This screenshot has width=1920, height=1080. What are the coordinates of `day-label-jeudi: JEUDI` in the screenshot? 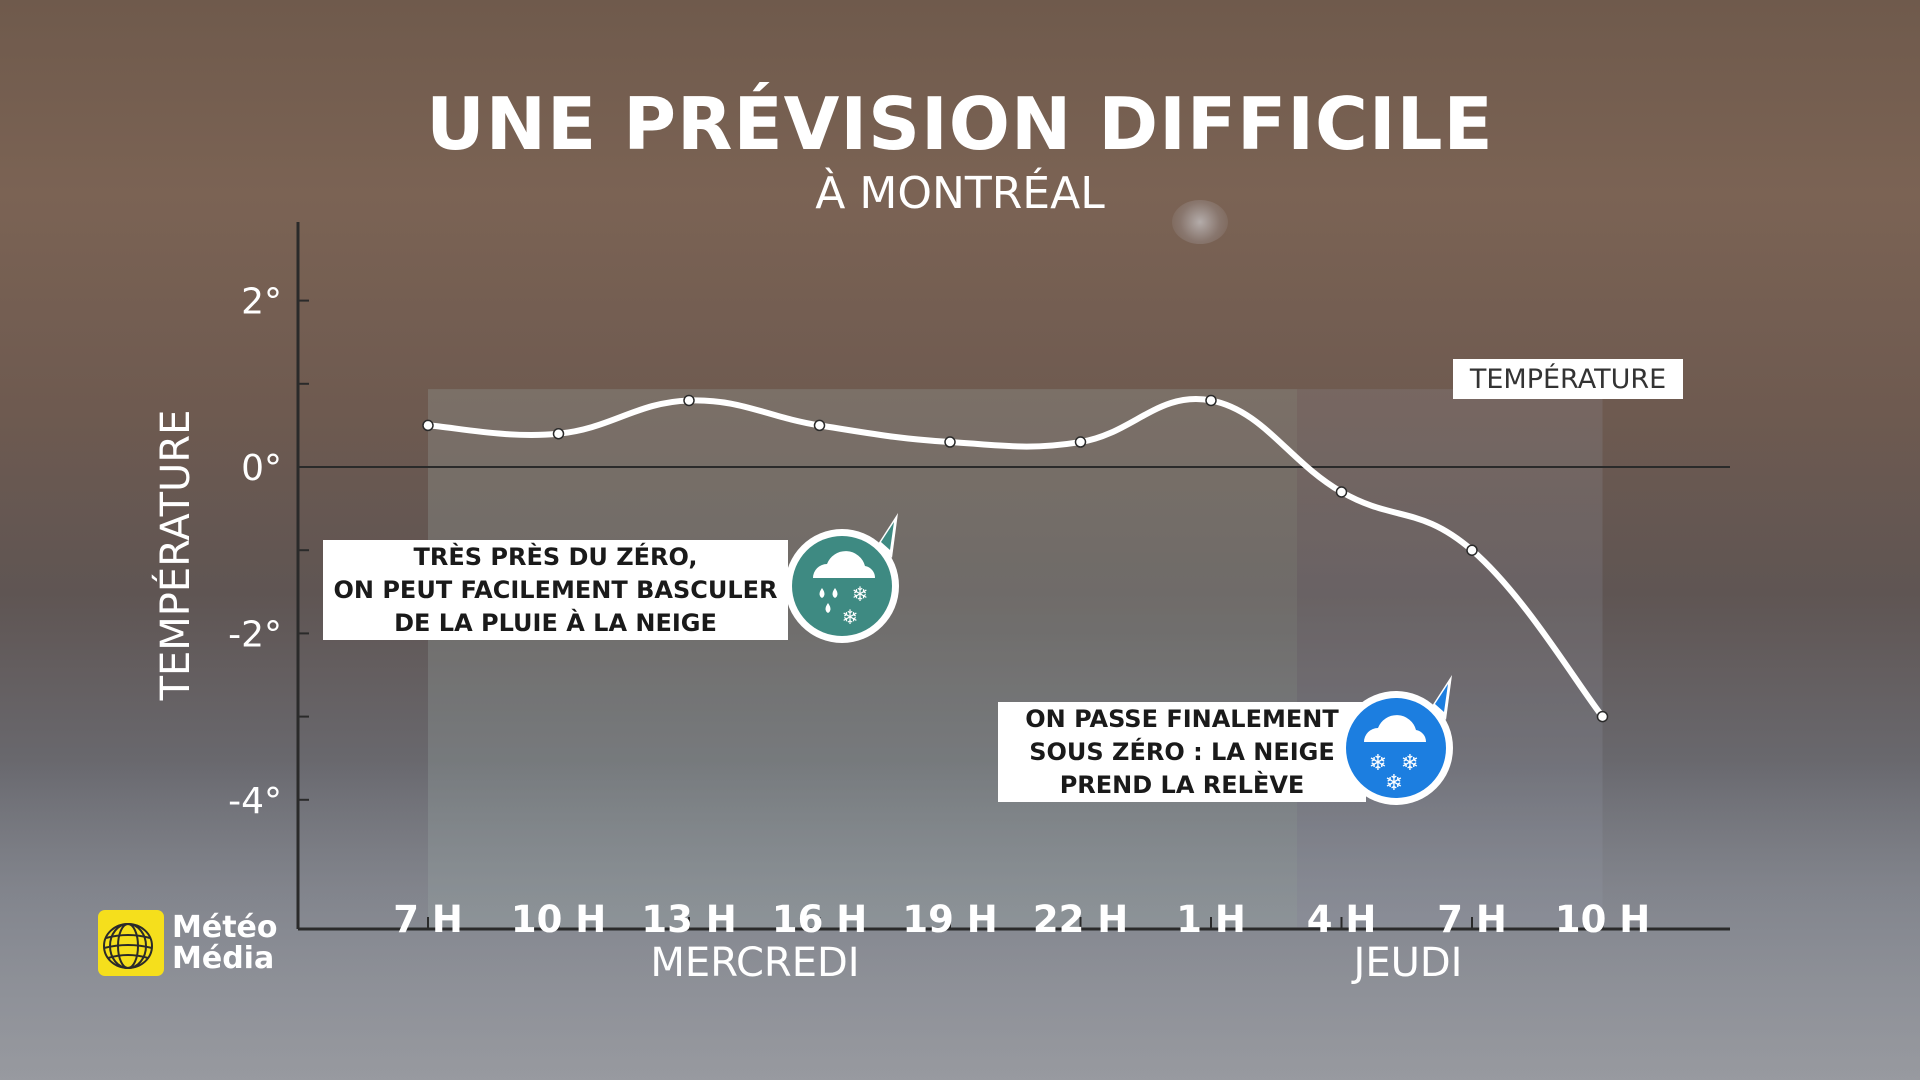 It's located at (1408, 963).